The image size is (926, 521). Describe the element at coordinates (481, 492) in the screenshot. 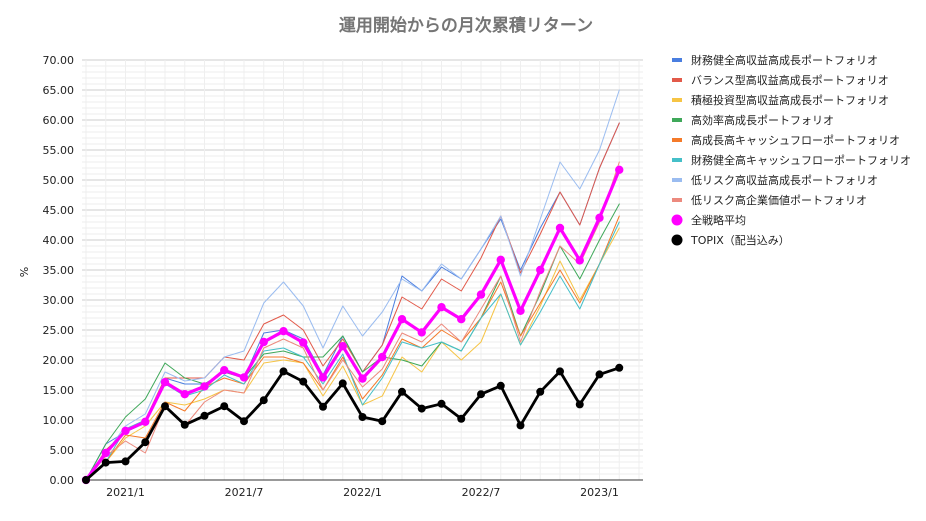

I see `x-tick-label: 2022/7` at that location.